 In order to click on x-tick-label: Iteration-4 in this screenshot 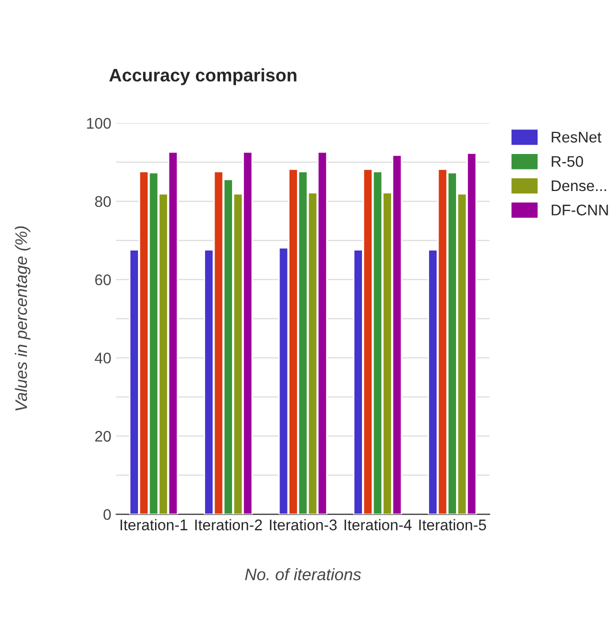, I will do `click(378, 524)`.